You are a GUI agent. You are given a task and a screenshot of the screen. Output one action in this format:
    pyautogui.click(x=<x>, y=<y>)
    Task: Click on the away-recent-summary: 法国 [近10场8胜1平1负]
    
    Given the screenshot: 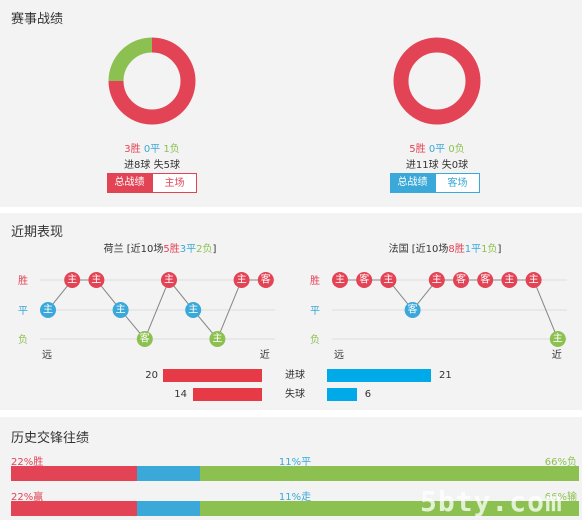 What is the action you would take?
    pyautogui.click(x=445, y=247)
    